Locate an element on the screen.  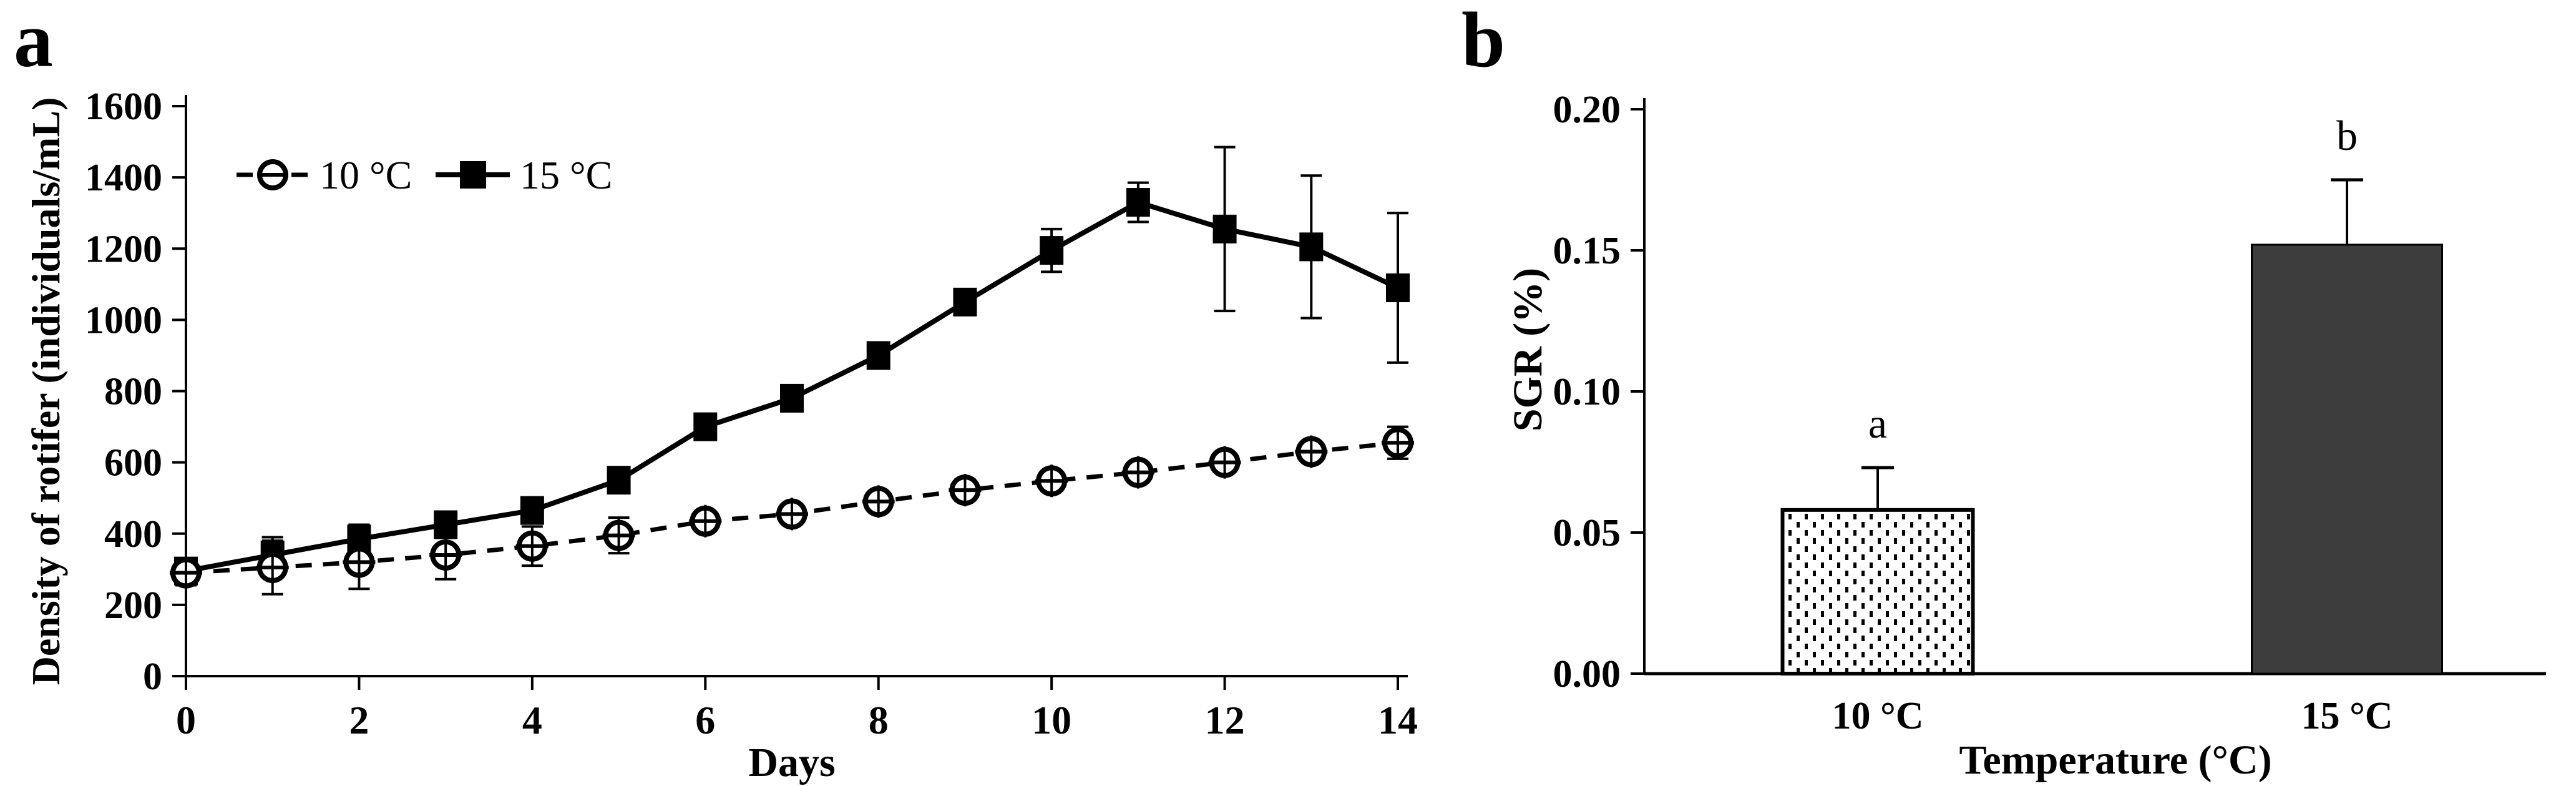
y-tick-label: 800 is located at coordinates (133, 392).